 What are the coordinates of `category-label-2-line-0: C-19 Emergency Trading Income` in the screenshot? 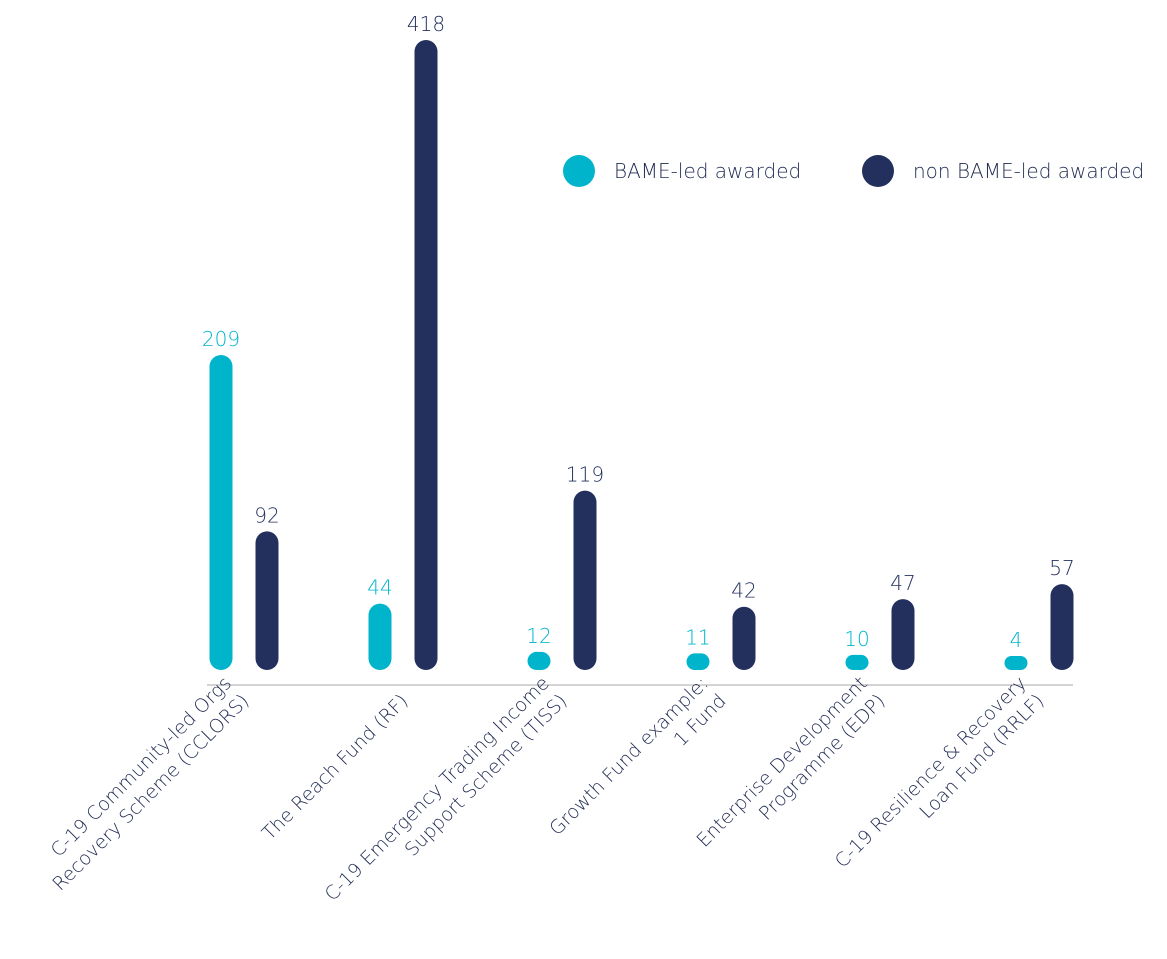 It's located at (437, 788).